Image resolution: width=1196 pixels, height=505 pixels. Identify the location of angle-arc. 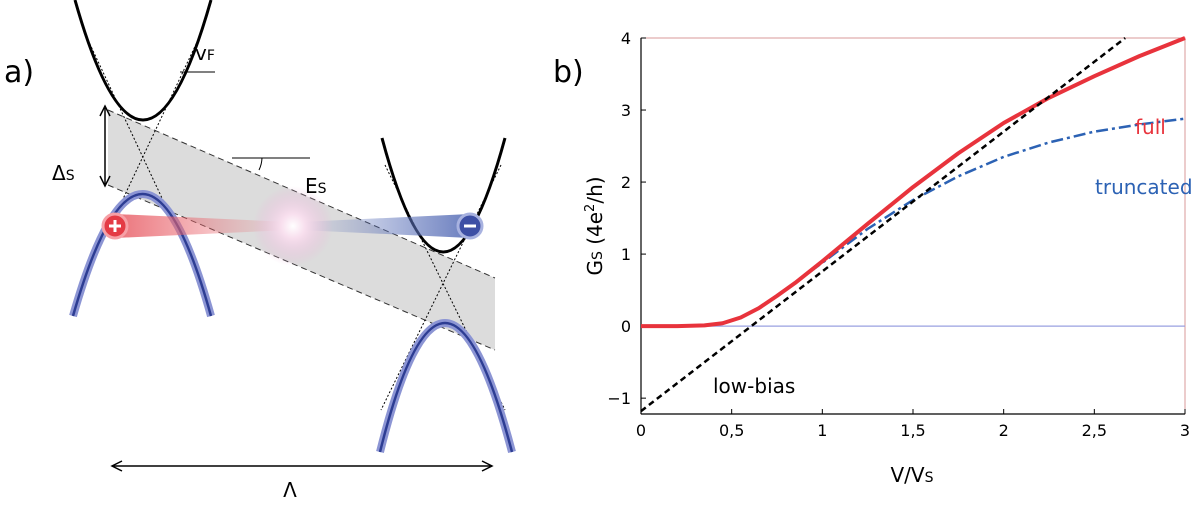
(260, 164).